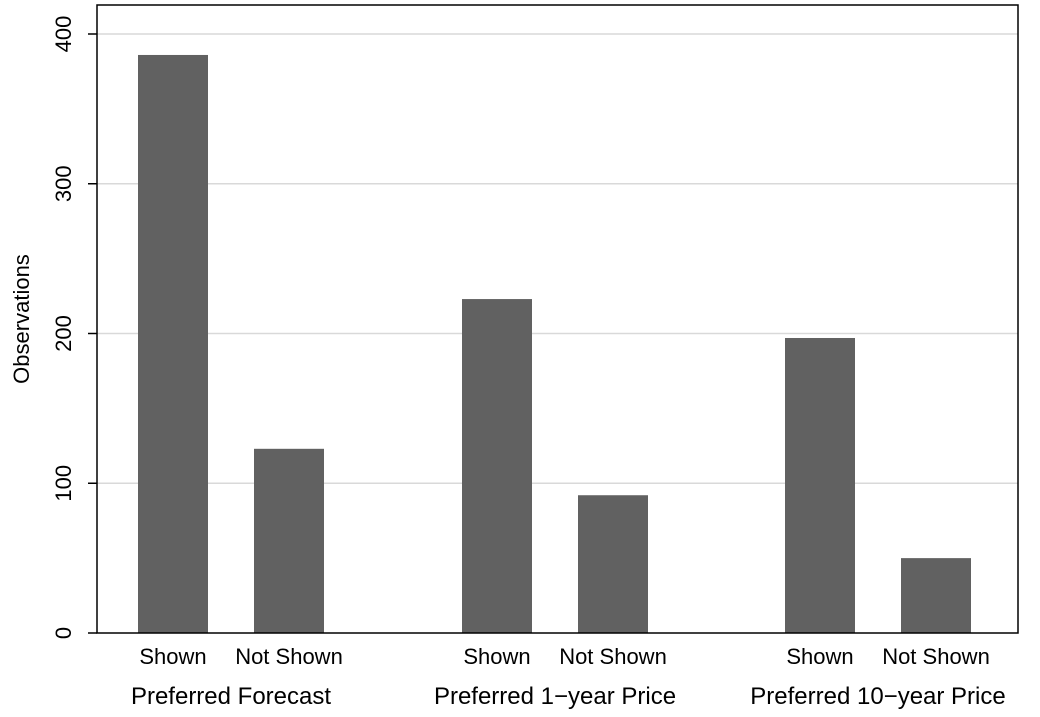  What do you see at coordinates (63, 483) in the screenshot?
I see `y-tick-label: 100` at bounding box center [63, 483].